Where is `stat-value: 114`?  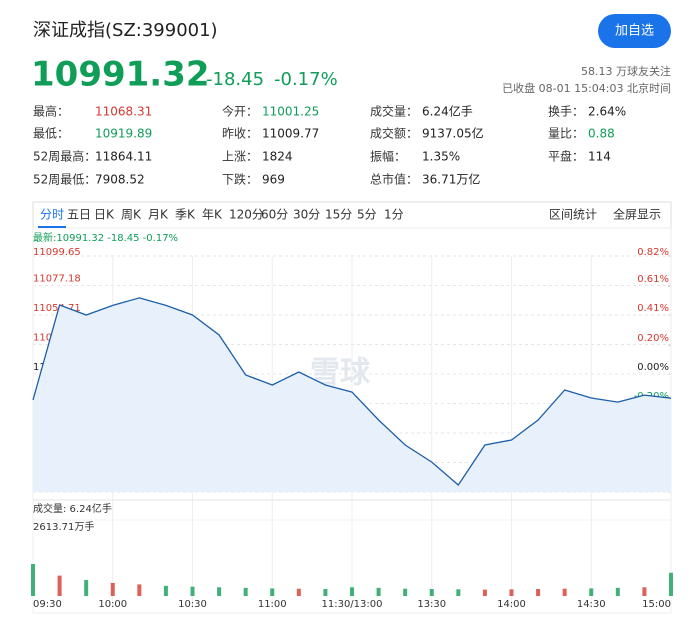 stat-value: 114 is located at coordinates (599, 157).